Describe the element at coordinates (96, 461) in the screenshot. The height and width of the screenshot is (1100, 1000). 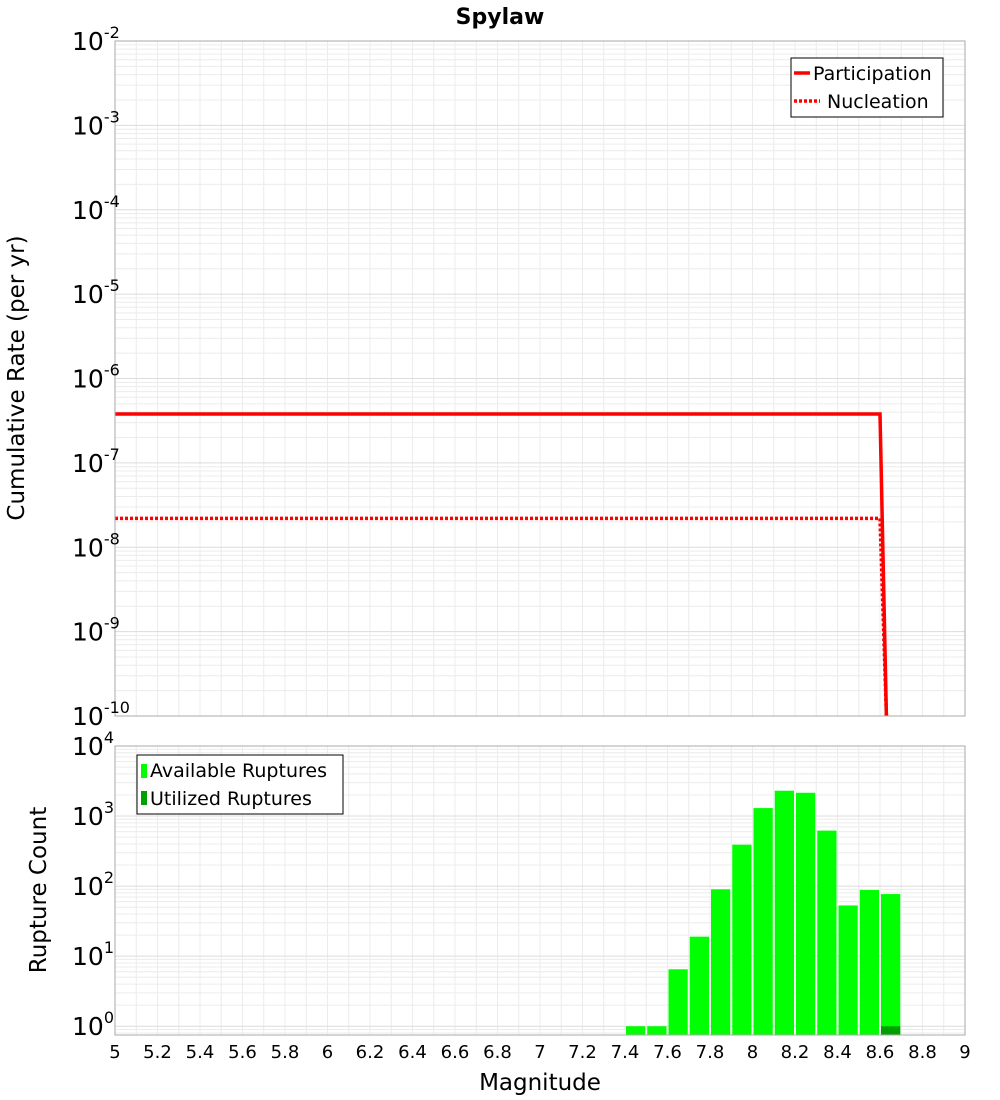
I see `rate-plot-y-tick-label: 10⁻⁷` at that location.